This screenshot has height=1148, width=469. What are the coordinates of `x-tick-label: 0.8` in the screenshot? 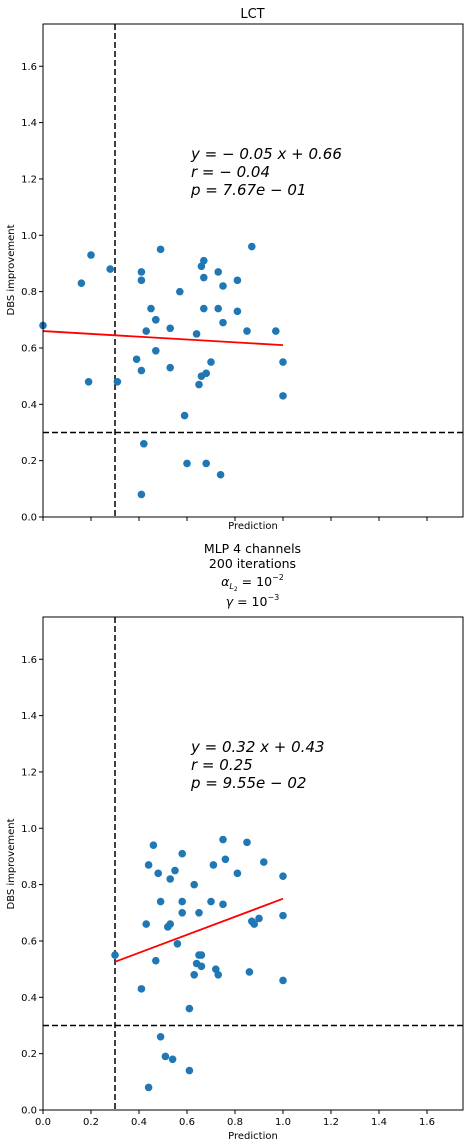 It's located at (235, 1122).